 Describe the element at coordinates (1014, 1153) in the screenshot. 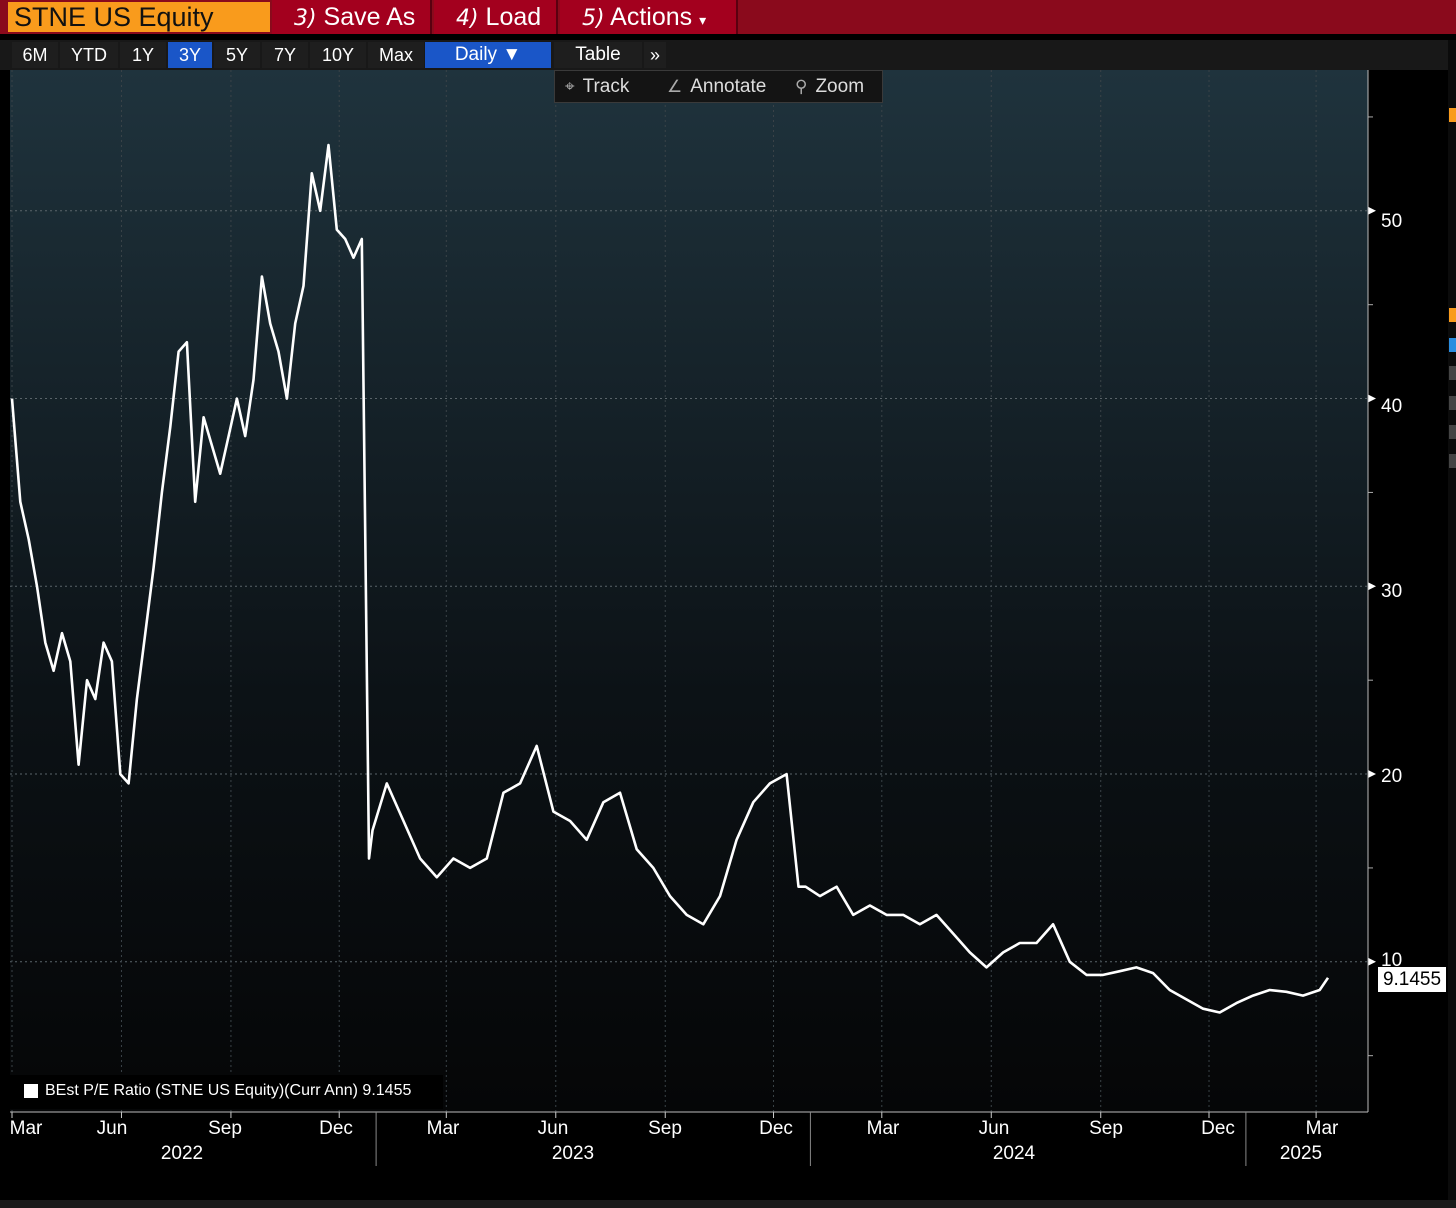

I see `x-year-label: 2024` at that location.